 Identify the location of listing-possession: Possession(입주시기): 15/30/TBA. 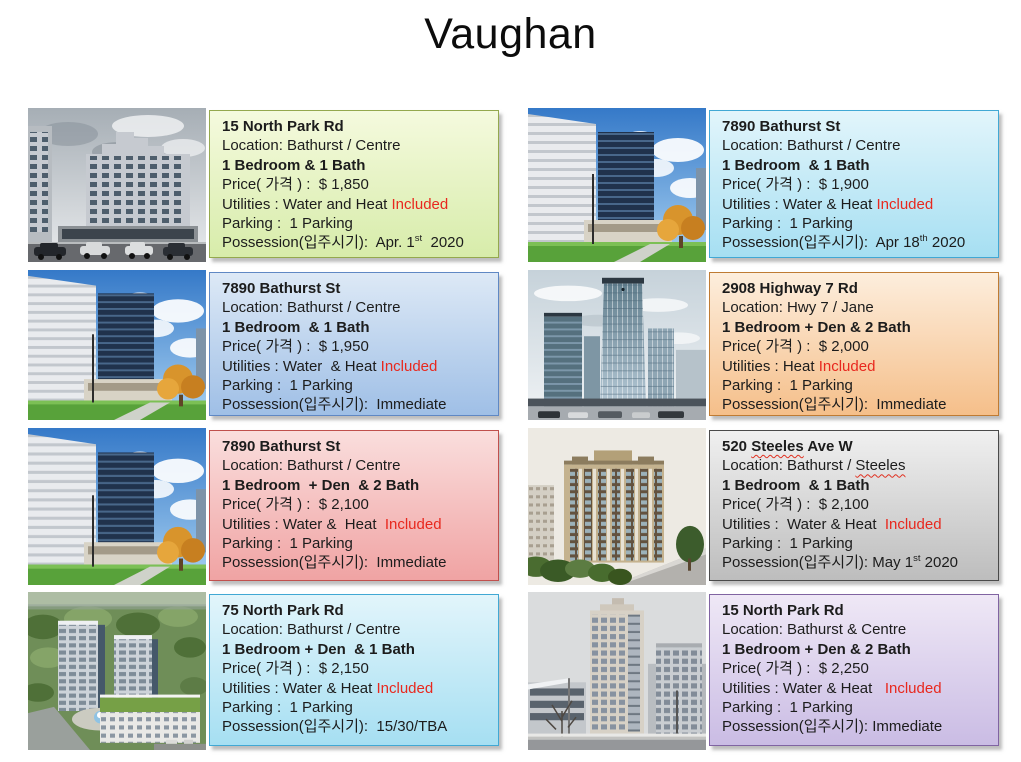
(356, 726).